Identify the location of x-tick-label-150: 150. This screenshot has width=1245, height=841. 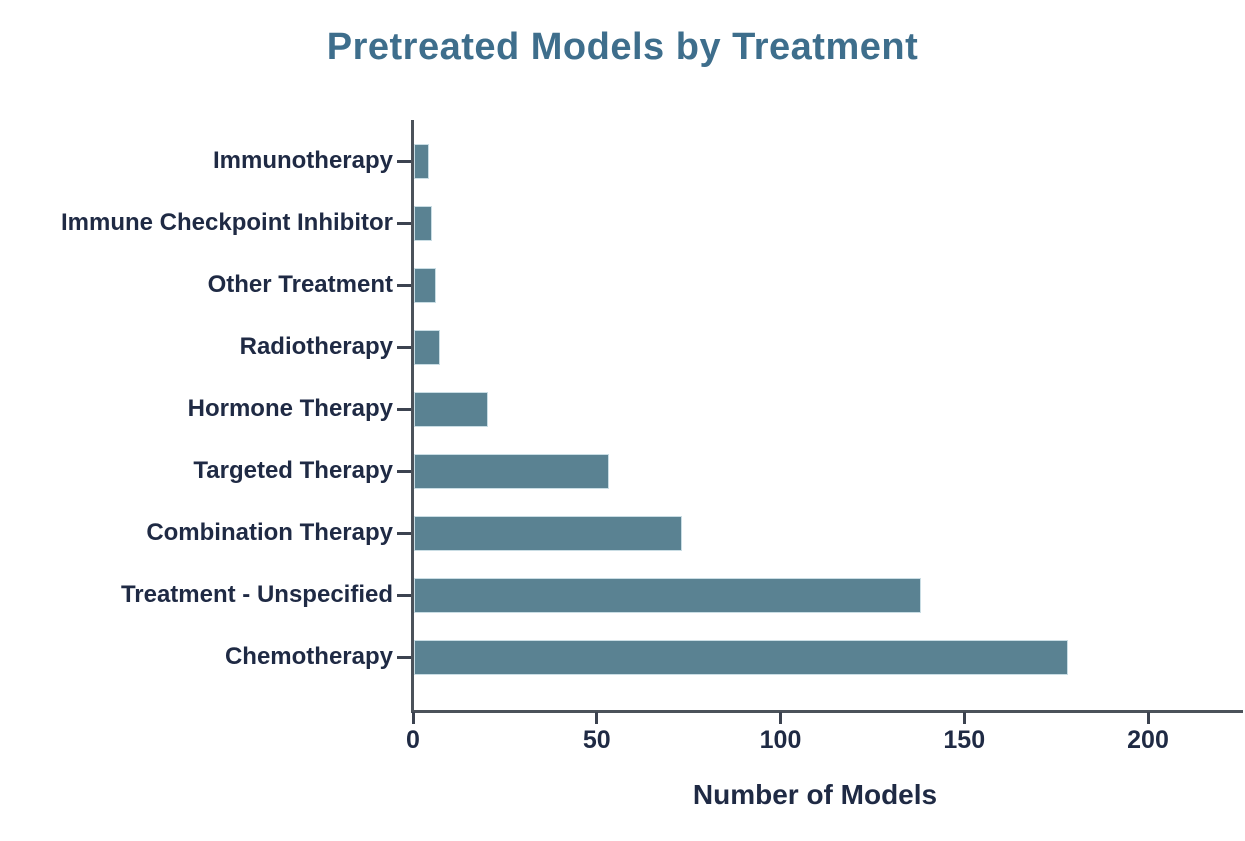
(964, 740).